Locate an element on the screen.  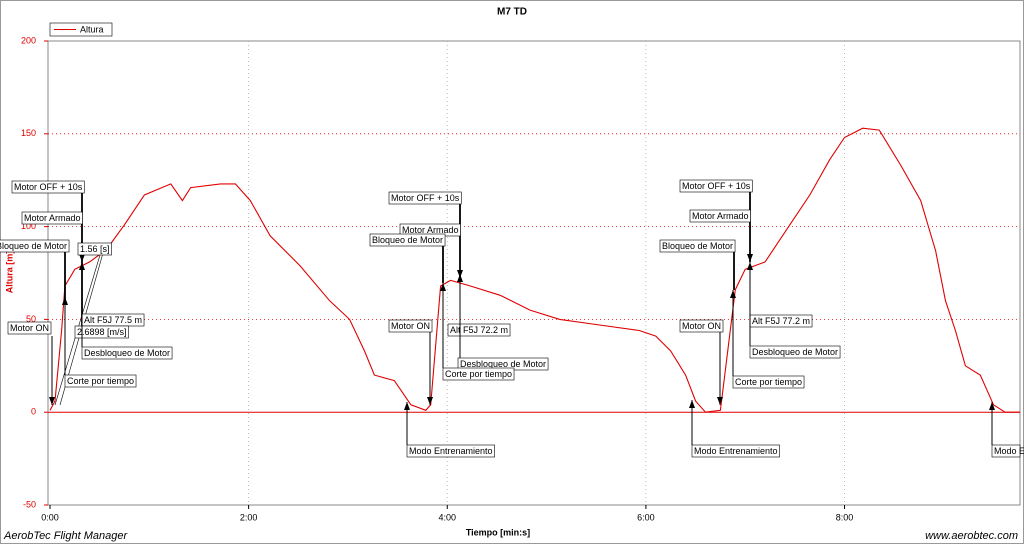
chart-title: M7 TD is located at coordinates (512, 12).